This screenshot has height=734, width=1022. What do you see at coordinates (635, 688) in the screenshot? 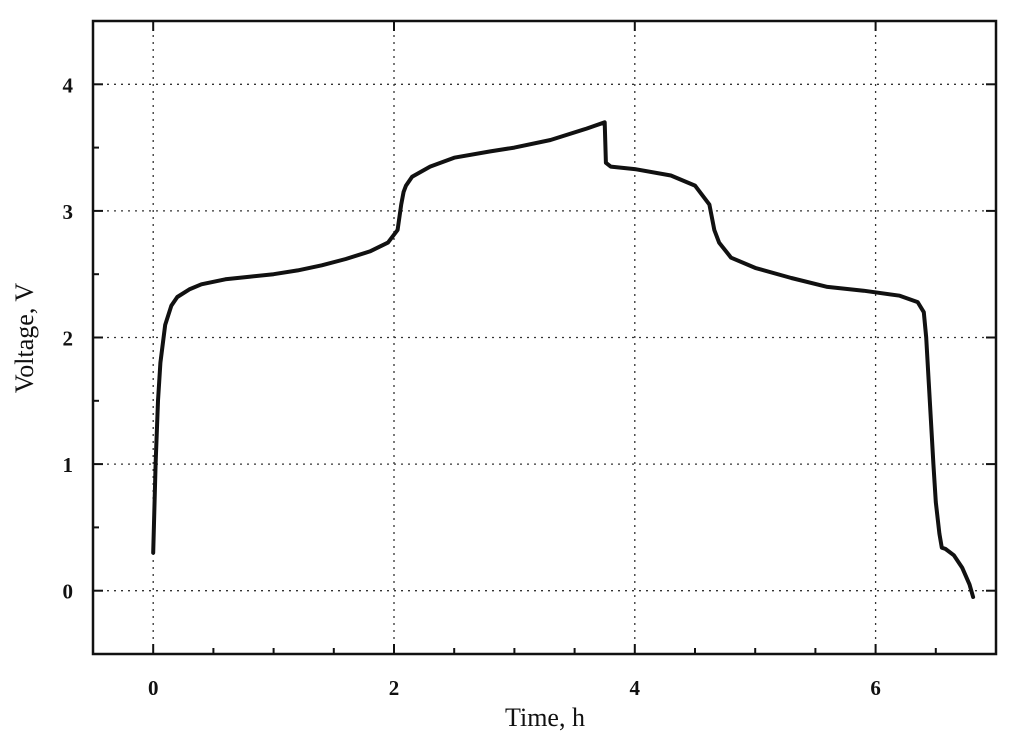
I see `x-tick-label: 4` at bounding box center [635, 688].